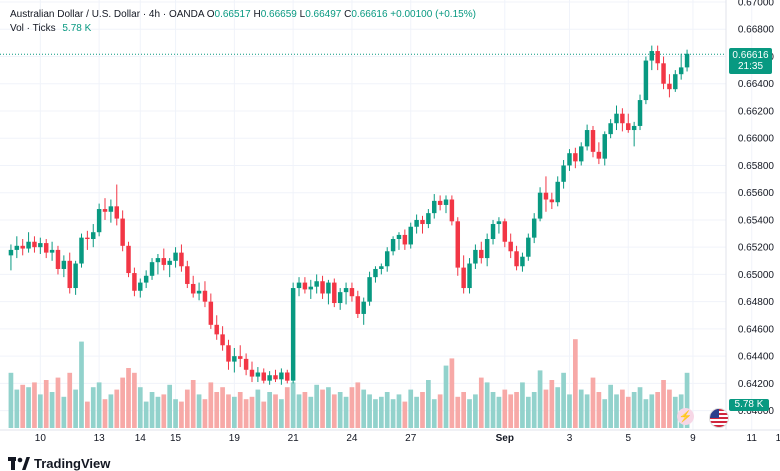 The height and width of the screenshot is (471, 780). I want to click on time-tick-label: 19, so click(235, 438).